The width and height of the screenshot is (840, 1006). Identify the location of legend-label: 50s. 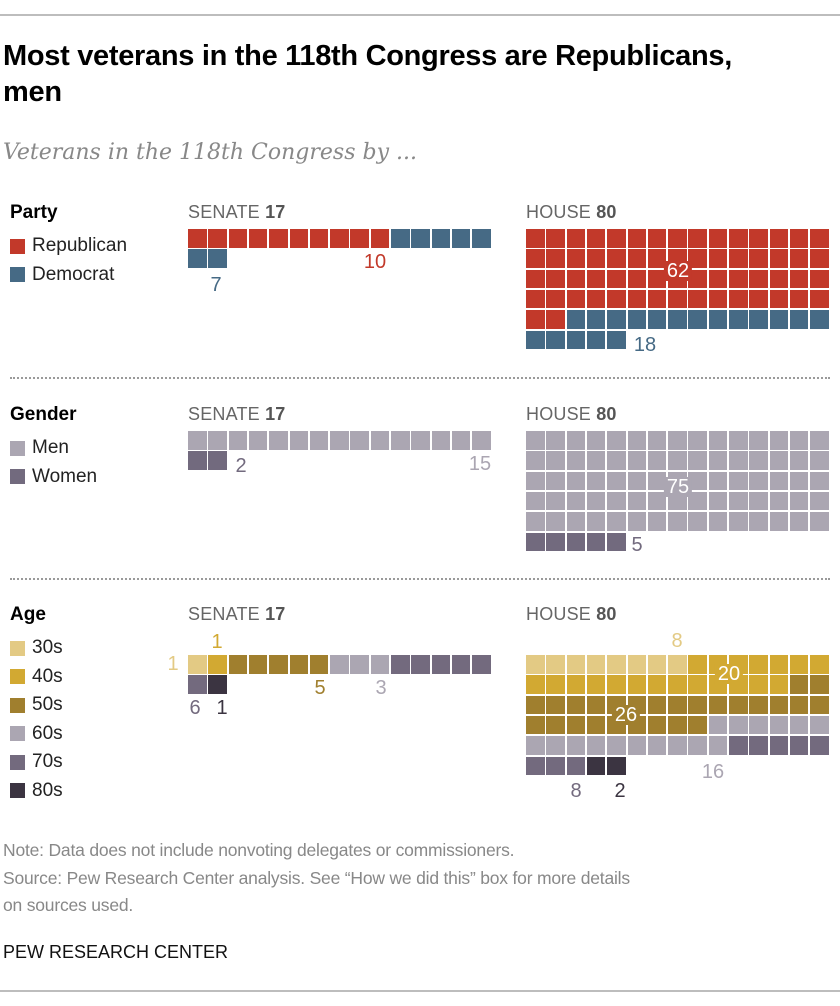
(47, 704).